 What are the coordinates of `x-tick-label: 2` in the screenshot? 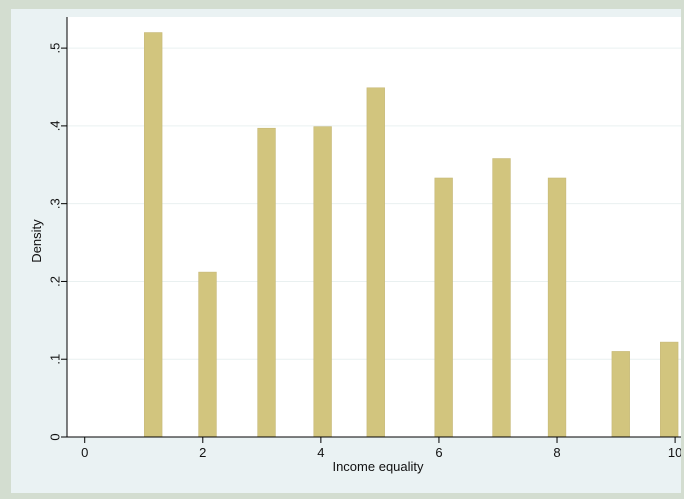 It's located at (202, 452).